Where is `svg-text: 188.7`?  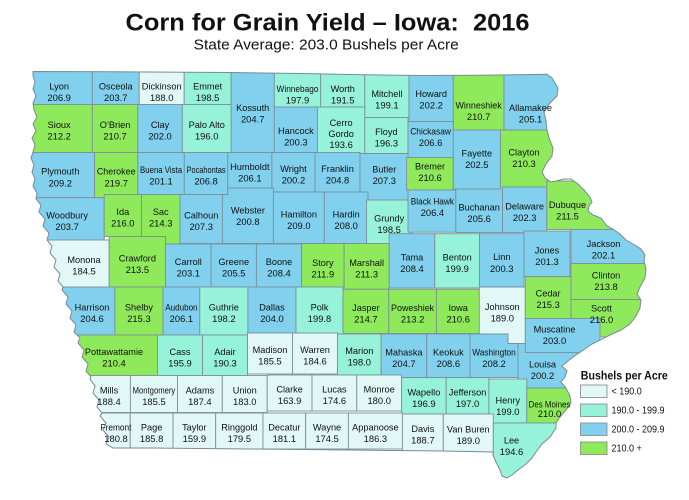
svg-text: 188.7 is located at coordinates (422, 440).